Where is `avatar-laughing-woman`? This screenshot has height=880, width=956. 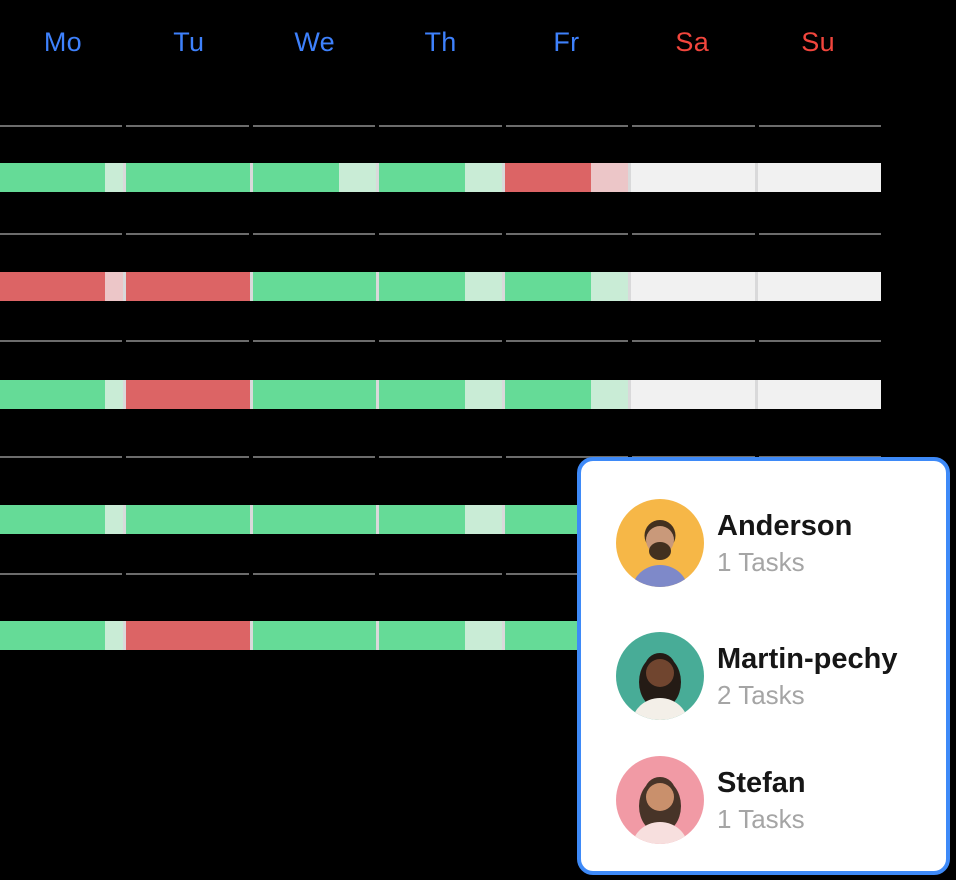 avatar-laughing-woman is located at coordinates (660, 800).